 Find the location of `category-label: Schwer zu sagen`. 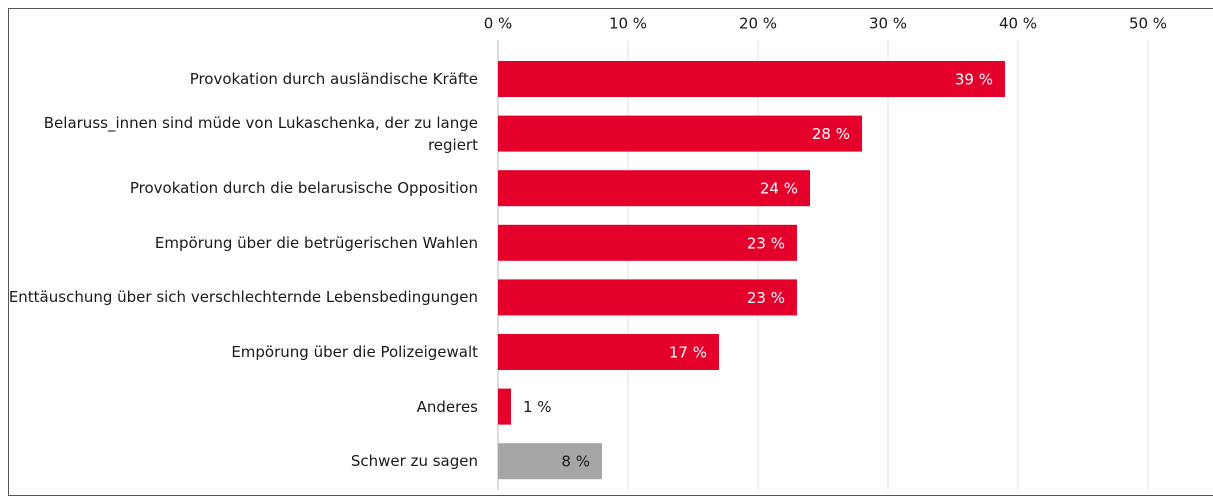

category-label: Schwer zu sagen is located at coordinates (414, 461).